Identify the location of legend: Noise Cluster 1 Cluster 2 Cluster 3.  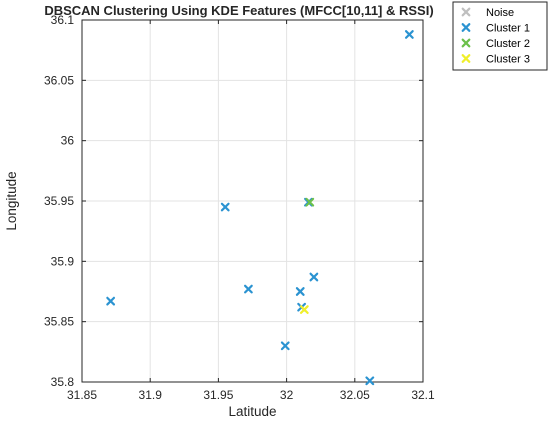
(500, 36).